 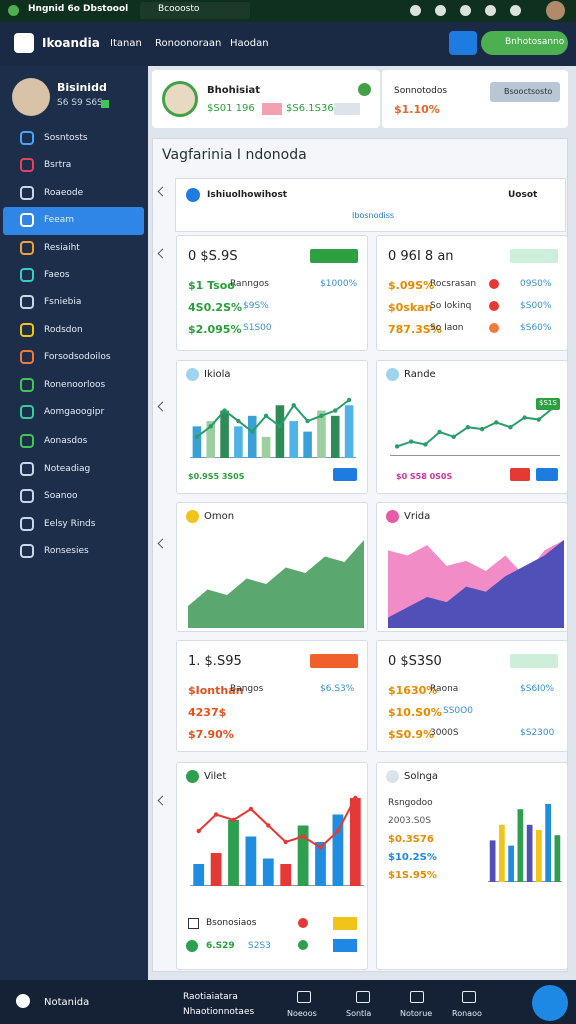 What do you see at coordinates (66, 138) in the screenshot?
I see `menu-item: Sosntosts` at bounding box center [66, 138].